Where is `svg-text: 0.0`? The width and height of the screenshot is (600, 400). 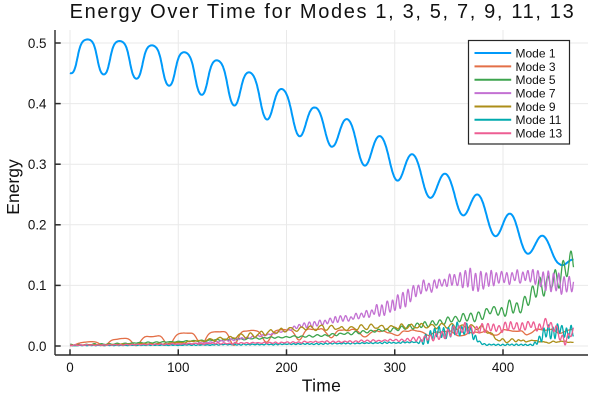
svg-text: 0.0 is located at coordinates (37, 346).